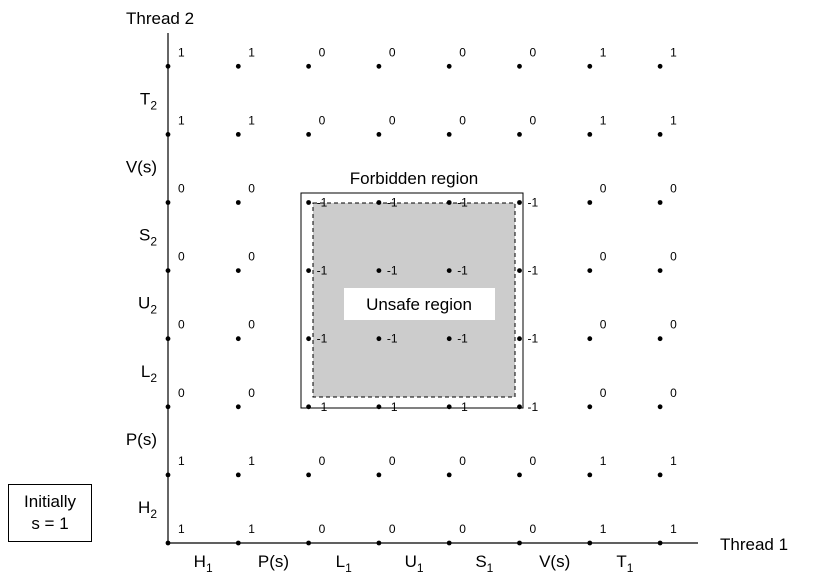  I want to click on y-step-labels: H2 P(s) L2 U2 S2 V(s) T2, so click(141, 305).